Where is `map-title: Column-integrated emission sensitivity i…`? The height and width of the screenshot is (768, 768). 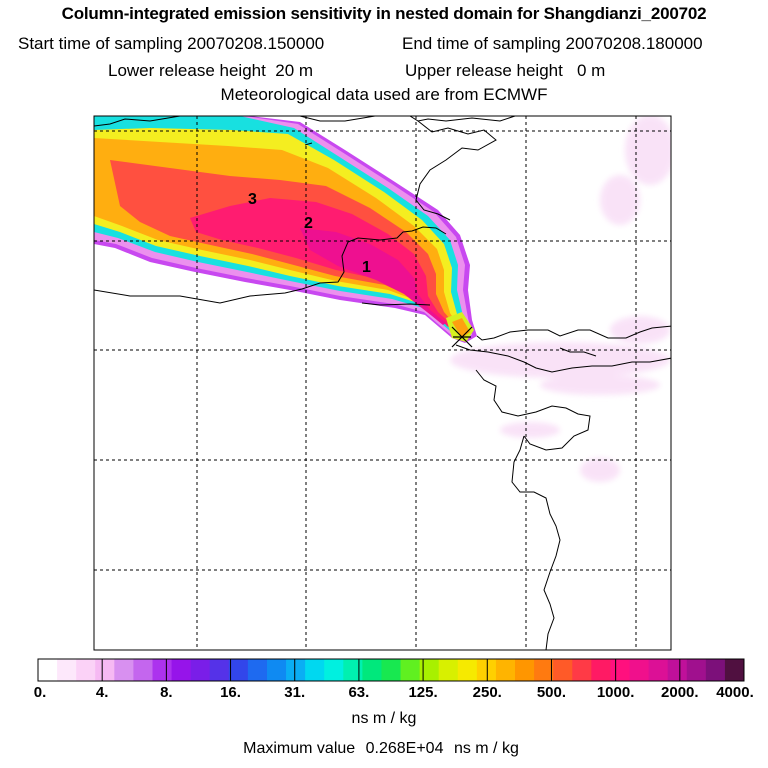
map-title: Column-integrated emission sensitivity i… is located at coordinates (384, 13).